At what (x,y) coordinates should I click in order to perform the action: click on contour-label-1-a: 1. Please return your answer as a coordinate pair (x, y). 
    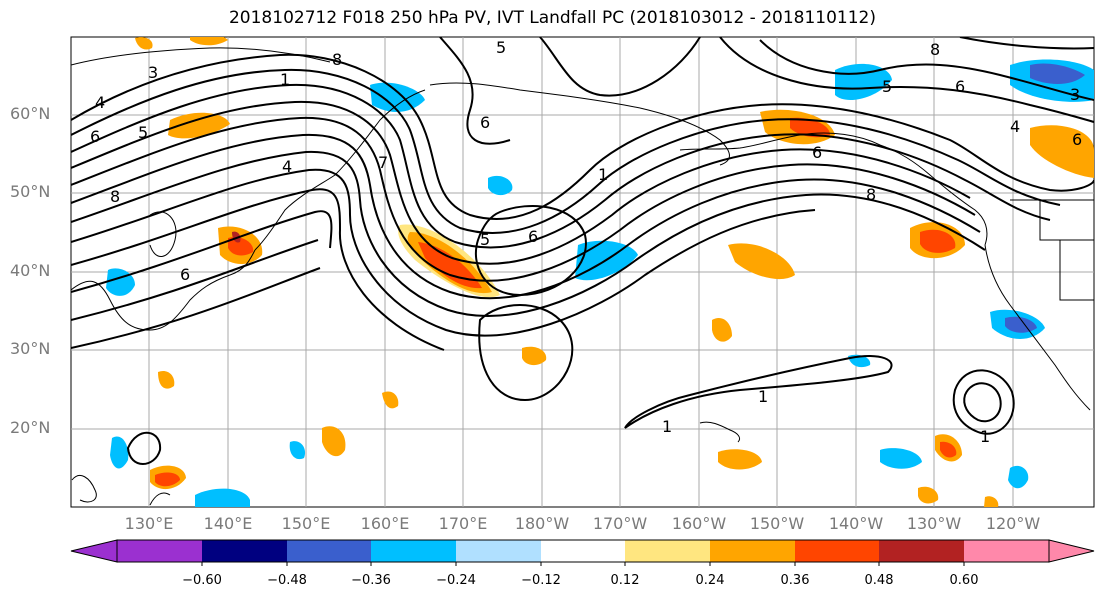
    Looking at the image, I should click on (285, 79).